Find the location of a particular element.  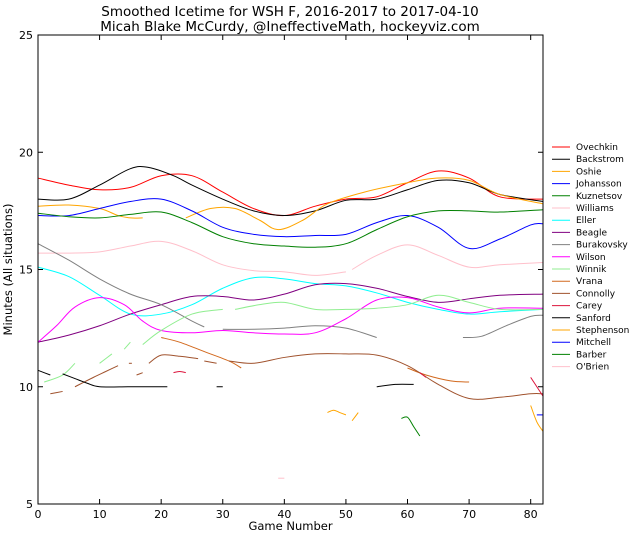

x-tick-label: 0 is located at coordinates (38, 514).